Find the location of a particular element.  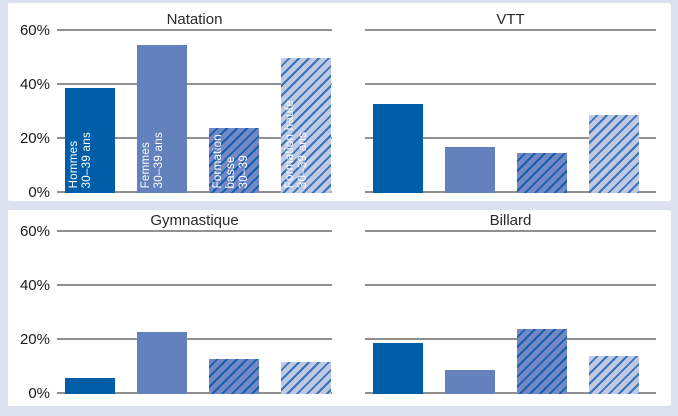

chart-title-gymnastique: Gymnastique is located at coordinates (194, 220).